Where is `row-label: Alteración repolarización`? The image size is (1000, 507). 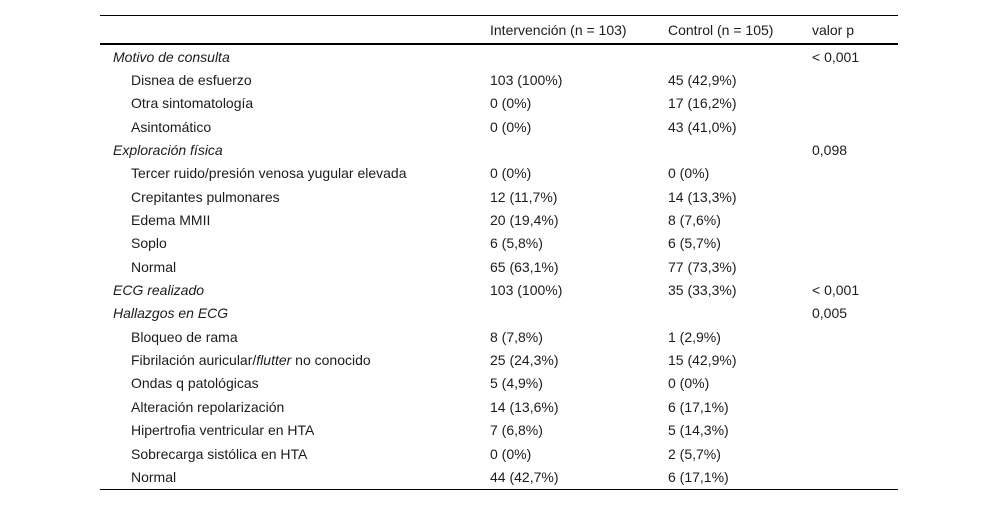 row-label: Alteración repolarización is located at coordinates (208, 406).